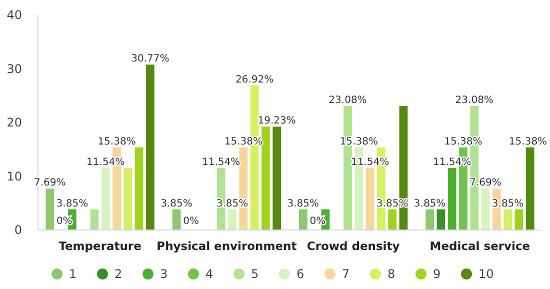 This screenshot has width=550, height=289. What do you see at coordinates (210, 274) in the screenshot?
I see `legend-label: 4` at bounding box center [210, 274].